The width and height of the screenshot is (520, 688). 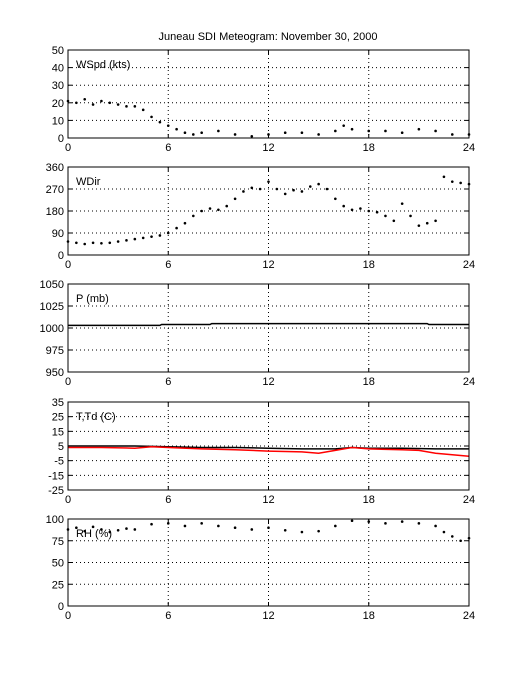 What do you see at coordinates (55, 190) in the screenshot?
I see `y-tick-label: 270` at bounding box center [55, 190].